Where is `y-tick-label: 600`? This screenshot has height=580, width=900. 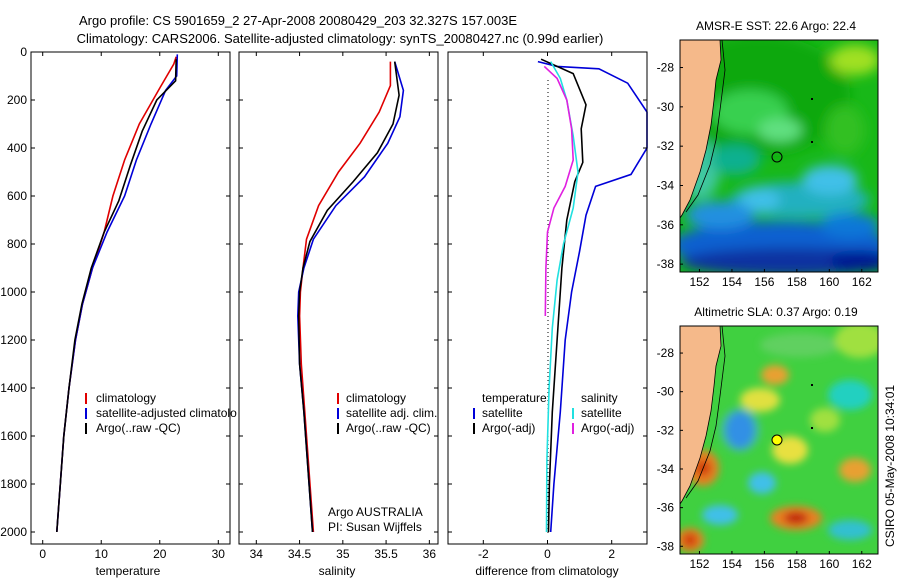
y-tick-label: 600 is located at coordinates (17, 196).